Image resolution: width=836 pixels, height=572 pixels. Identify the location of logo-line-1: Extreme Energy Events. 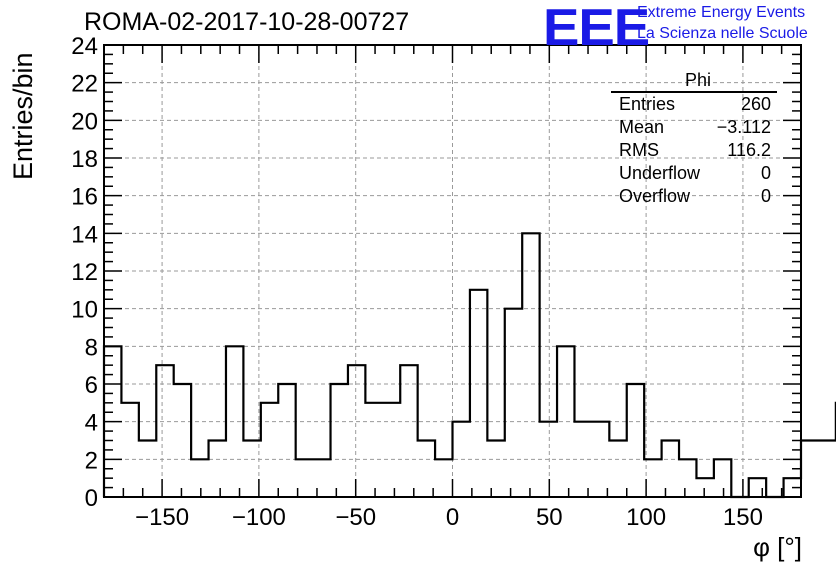
(721, 12).